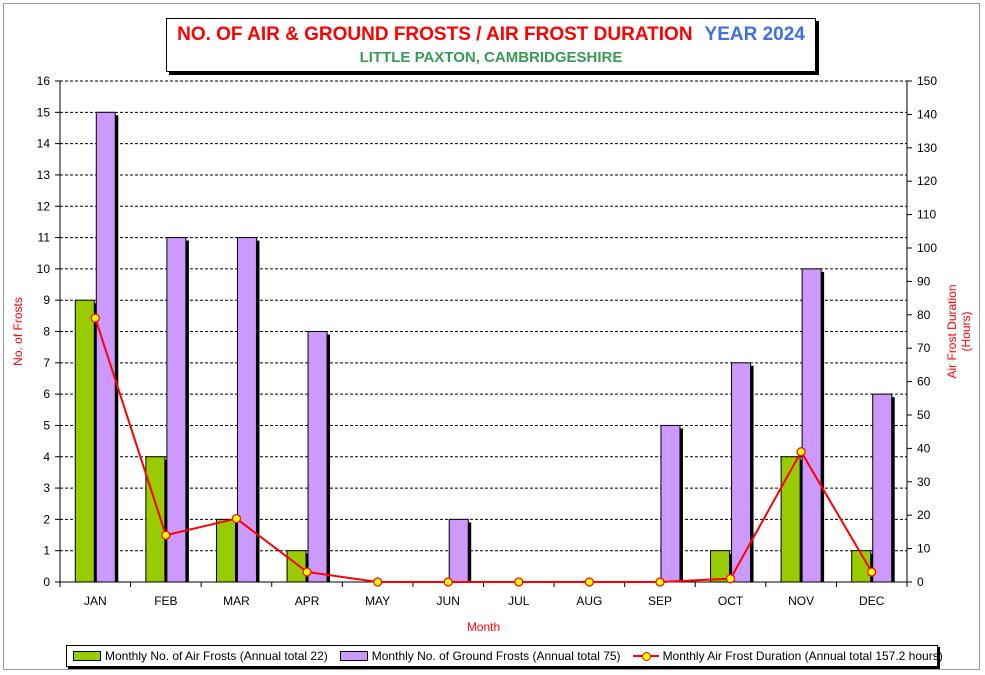 This screenshot has width=985, height=675. What do you see at coordinates (927, 248) in the screenshot?
I see `y2-tick-label: 100` at bounding box center [927, 248].